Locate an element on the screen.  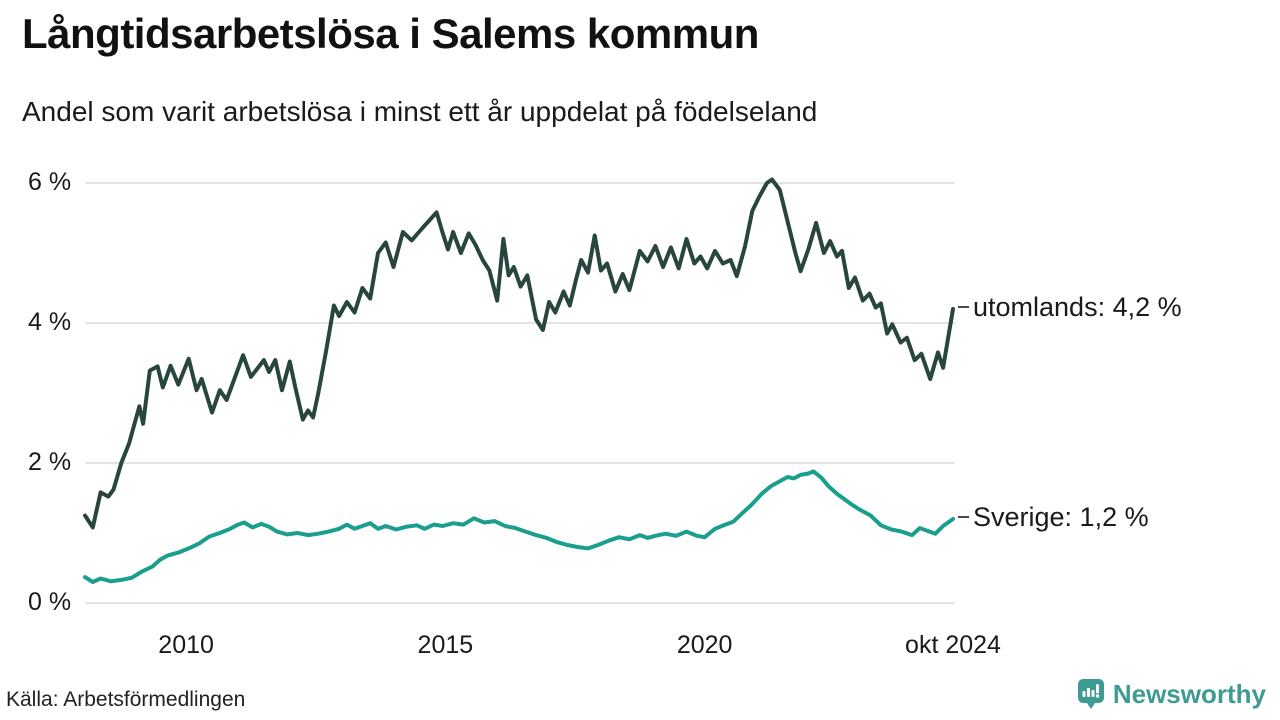
y-axis-tick-label: 2 % is located at coordinates (50, 462).